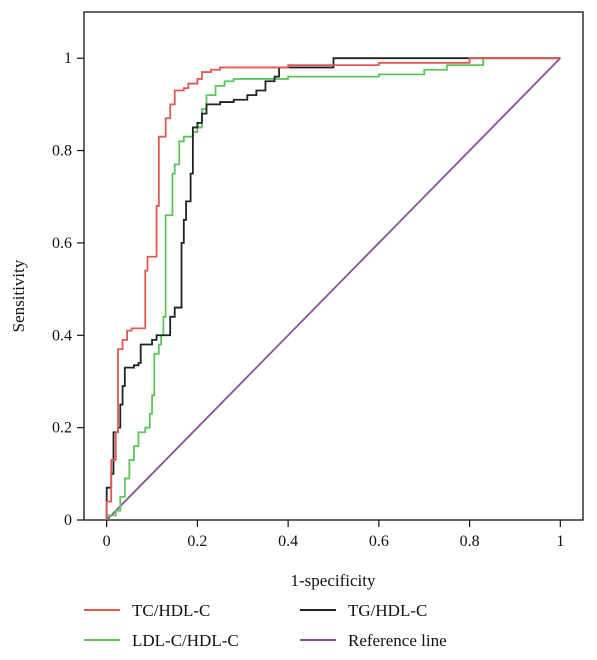 This screenshot has width=597, height=660. Describe the element at coordinates (185, 640) in the screenshot. I see `legend-label-ldl-c-hdl-c: LDL-C/HDL-C` at that location.